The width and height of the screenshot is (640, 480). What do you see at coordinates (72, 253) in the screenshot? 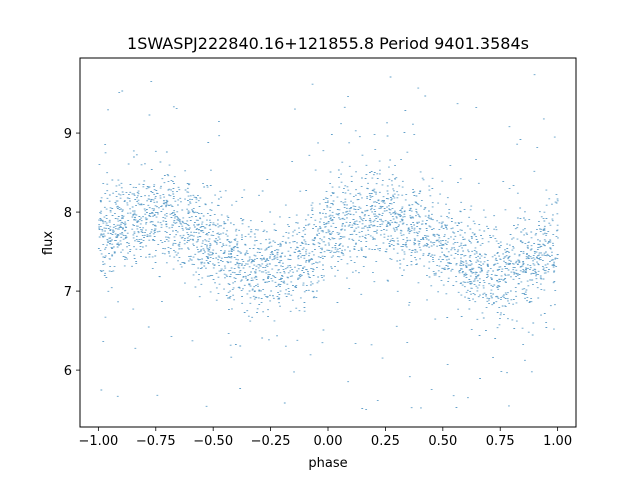
I see `y-axis: 6 7 8 9` at bounding box center [72, 253].